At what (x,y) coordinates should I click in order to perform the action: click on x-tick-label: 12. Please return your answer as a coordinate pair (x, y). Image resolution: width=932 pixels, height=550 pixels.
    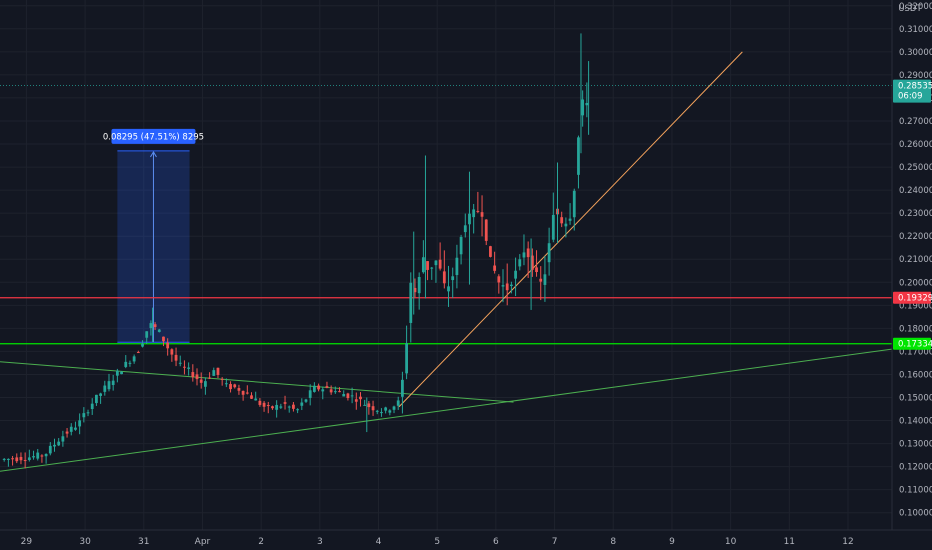
    Looking at the image, I should click on (847, 542).